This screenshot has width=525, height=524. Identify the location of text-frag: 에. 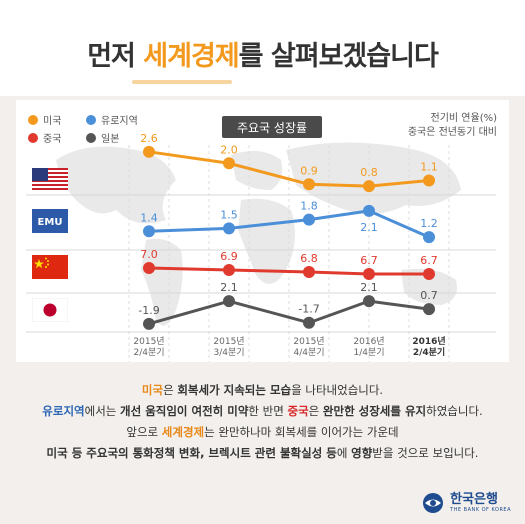
(344, 453).